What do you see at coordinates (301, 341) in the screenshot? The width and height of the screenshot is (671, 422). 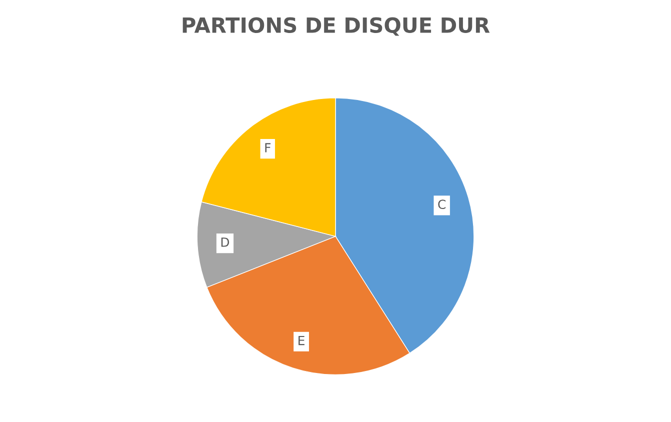 I see `slice-label: E` at bounding box center [301, 341].